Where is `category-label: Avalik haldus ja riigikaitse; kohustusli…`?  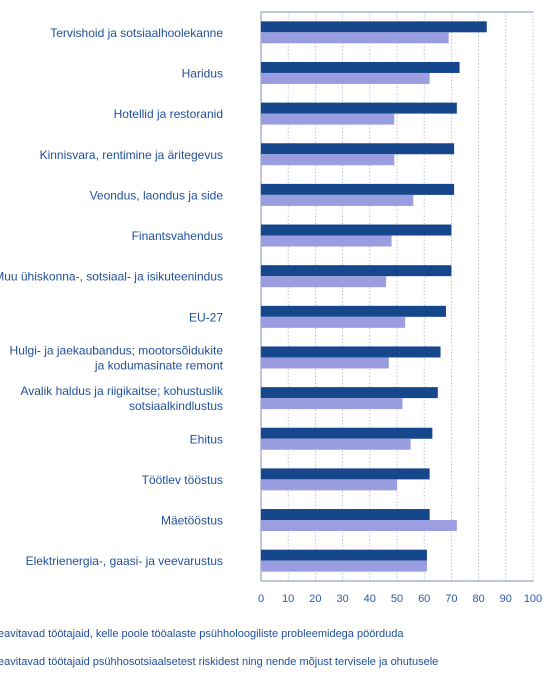
category-label: Avalik haldus ja riigikaitse; kohustusli… is located at coordinates (122, 391).